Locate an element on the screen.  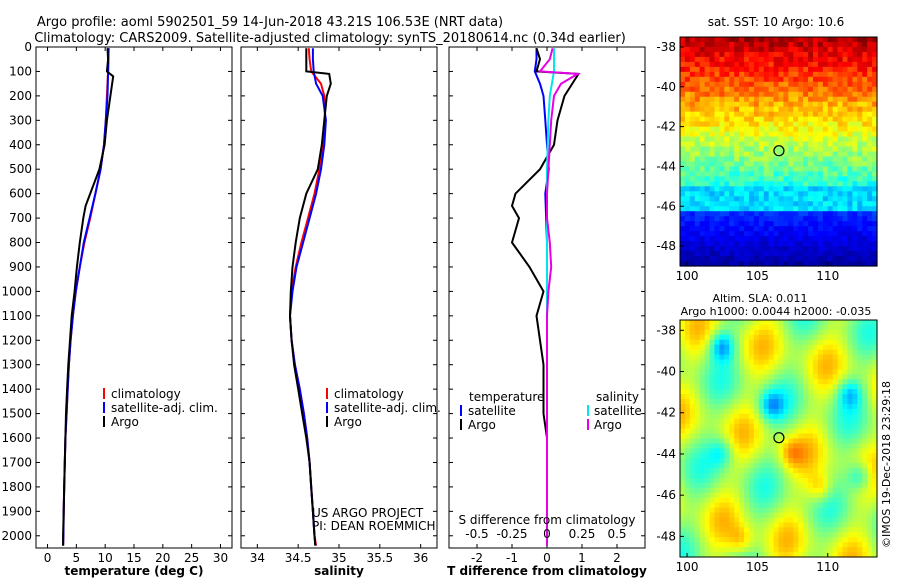
top-tick-label: -0.25 is located at coordinates (511, 534).